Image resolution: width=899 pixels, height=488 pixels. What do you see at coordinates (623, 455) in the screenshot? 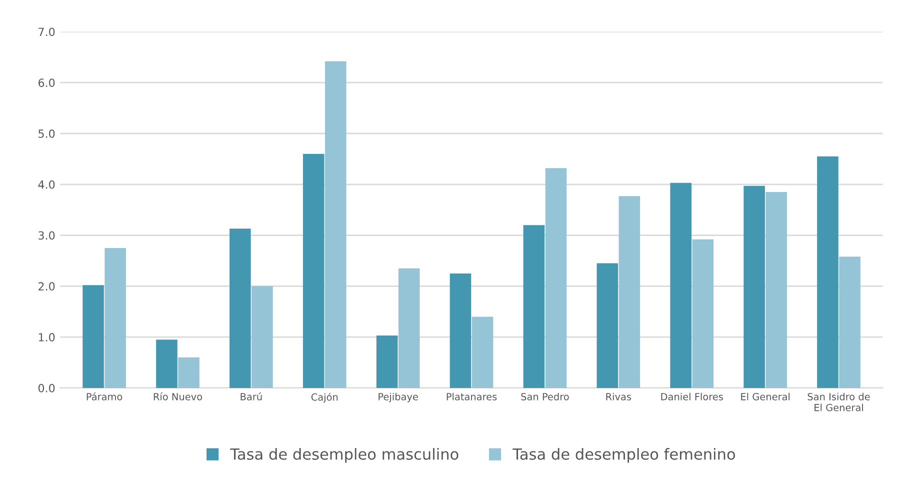
I see `legend-label: Tasa de desempleo femenino` at bounding box center [623, 455].